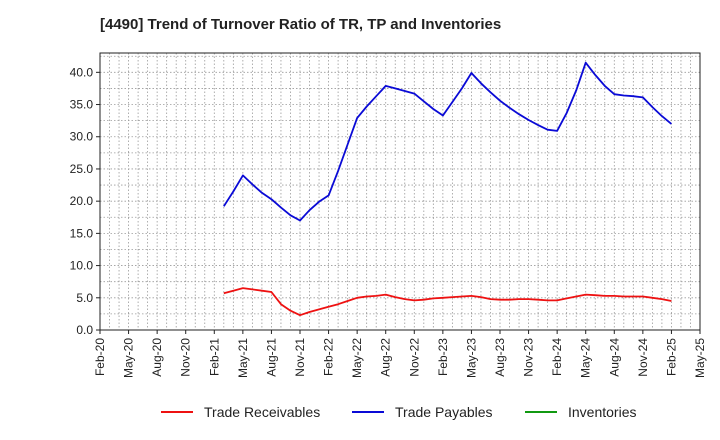  What do you see at coordinates (177, 412) in the screenshot?
I see `legend-swatch-trade-receivables` at bounding box center [177, 412].